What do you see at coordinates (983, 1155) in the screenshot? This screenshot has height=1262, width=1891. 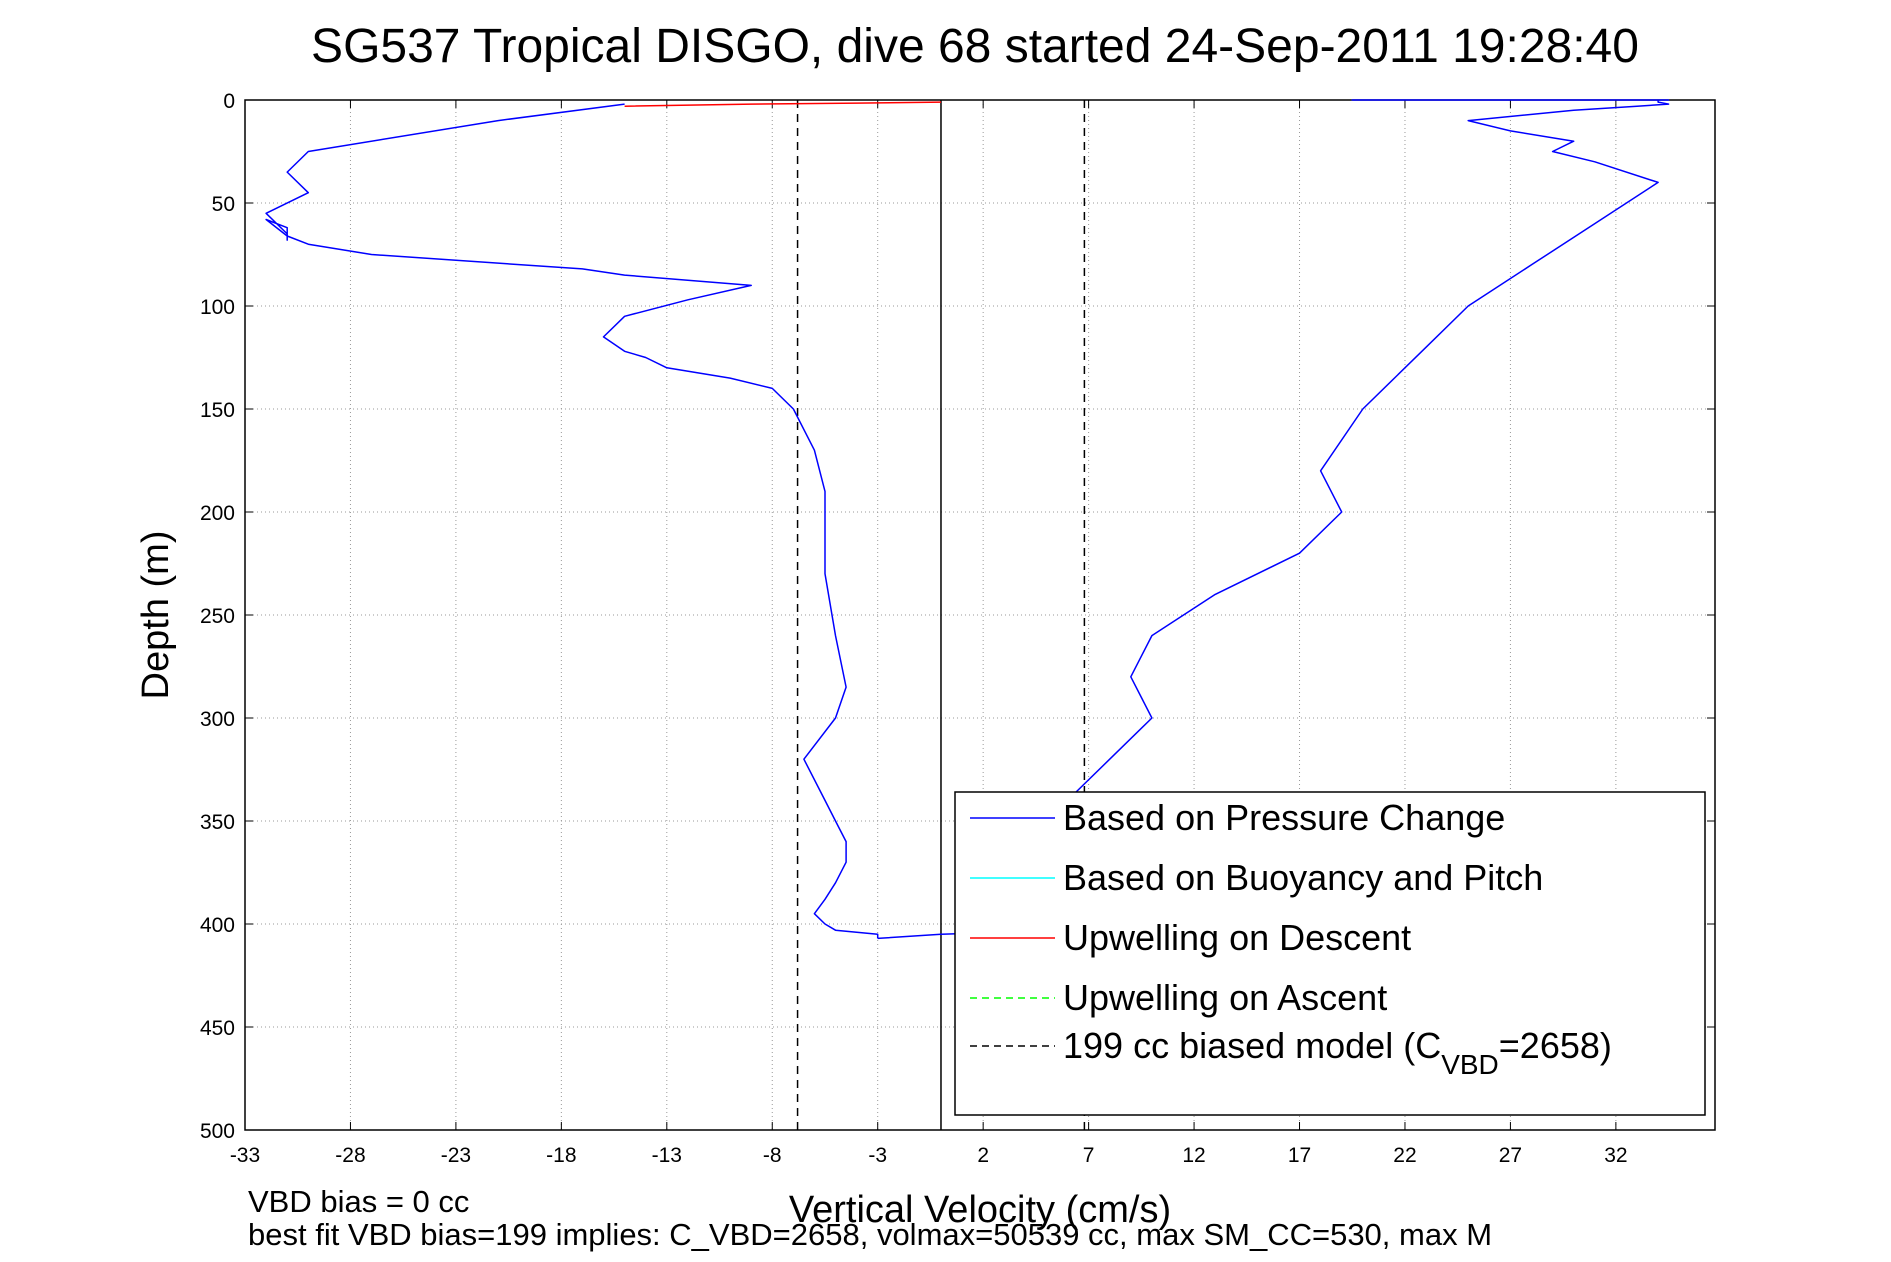 I see `x-tick-label-7: 2` at bounding box center [983, 1155].